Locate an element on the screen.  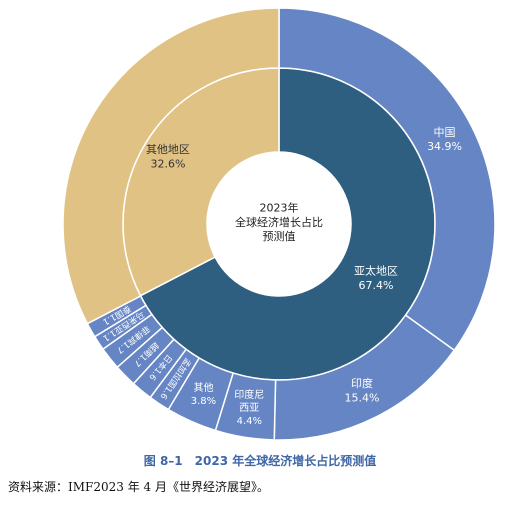
label-slice-0: 中国 34.9% is located at coordinates (444, 139).